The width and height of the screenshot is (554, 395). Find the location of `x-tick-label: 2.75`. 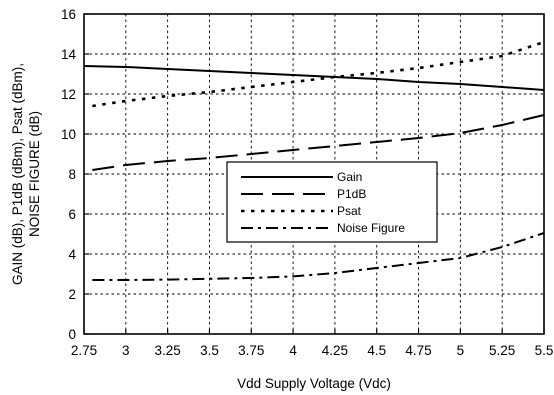

x-tick-label: 2.75 is located at coordinates (84, 350).